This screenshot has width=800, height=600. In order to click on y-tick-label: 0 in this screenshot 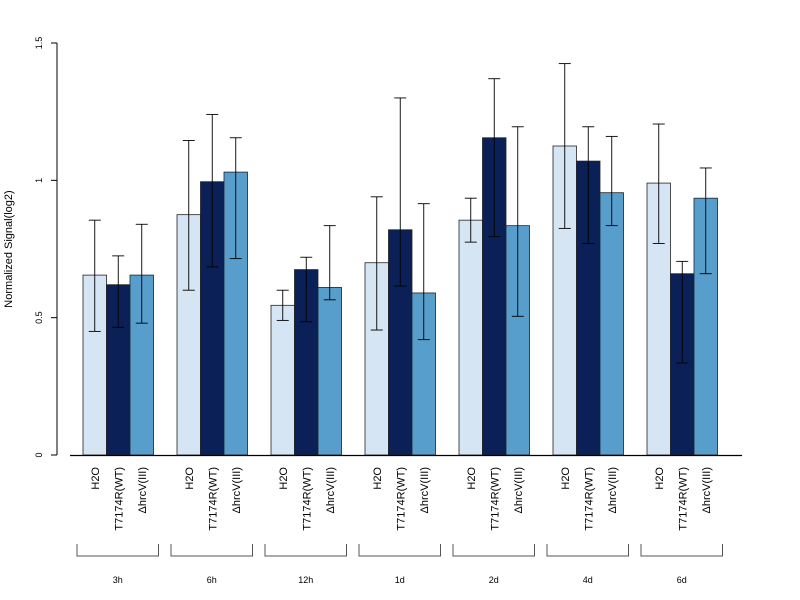, I will do `click(39, 454)`.